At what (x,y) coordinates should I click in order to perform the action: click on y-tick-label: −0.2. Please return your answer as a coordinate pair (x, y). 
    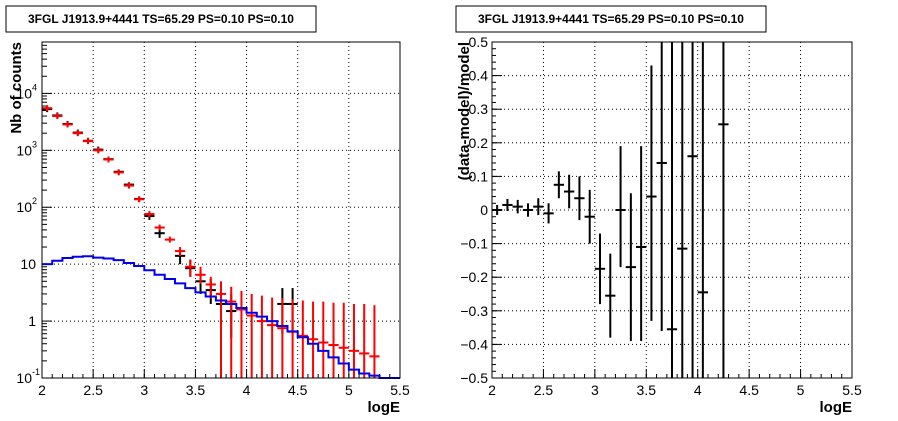
    Looking at the image, I should click on (474, 277).